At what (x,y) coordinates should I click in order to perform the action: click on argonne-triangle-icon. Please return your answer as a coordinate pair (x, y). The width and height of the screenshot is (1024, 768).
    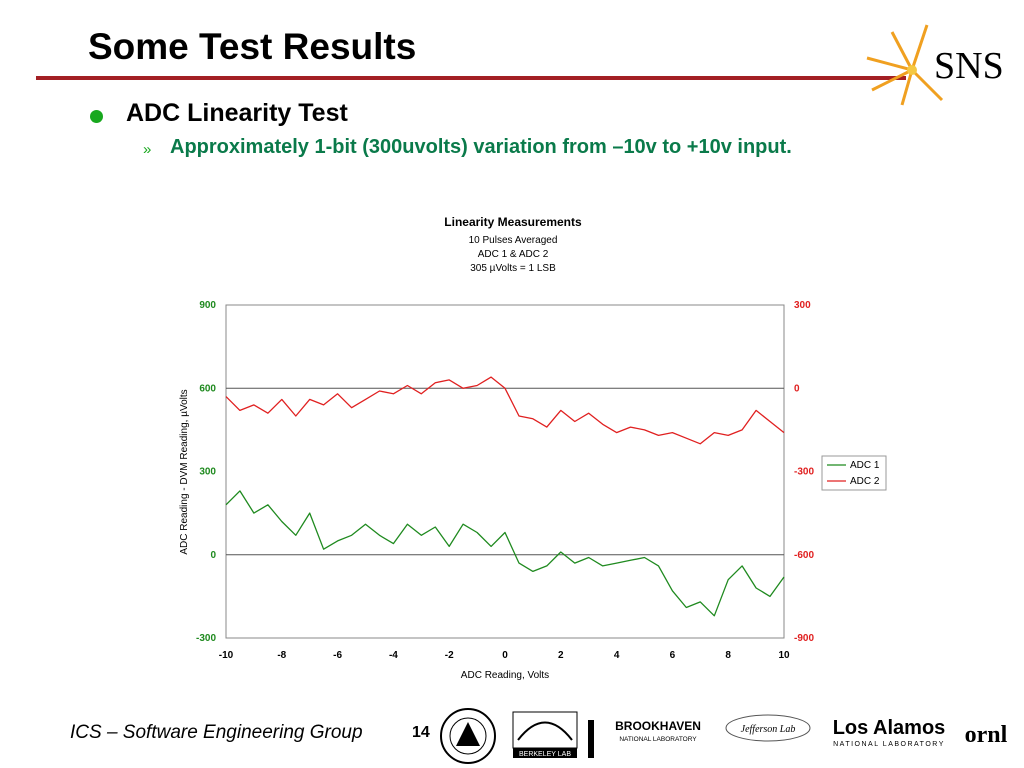
    Looking at the image, I should click on (468, 734).